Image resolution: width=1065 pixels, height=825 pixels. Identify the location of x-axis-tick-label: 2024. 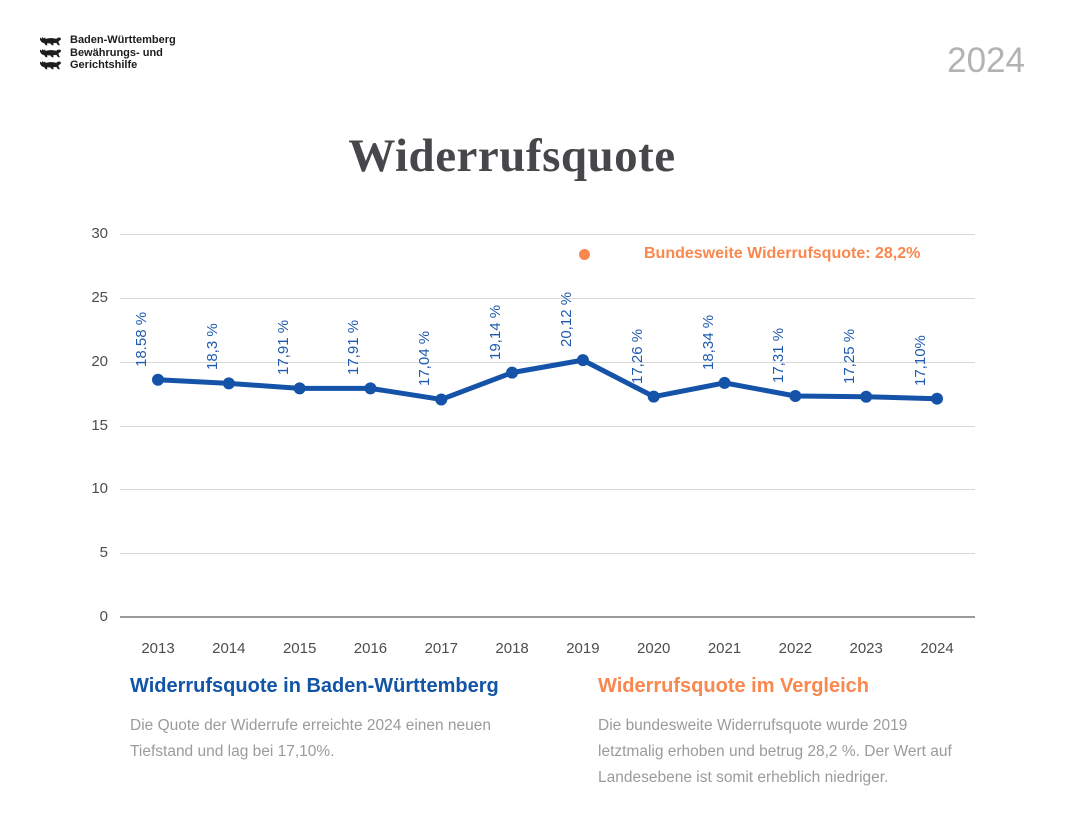
(937, 648).